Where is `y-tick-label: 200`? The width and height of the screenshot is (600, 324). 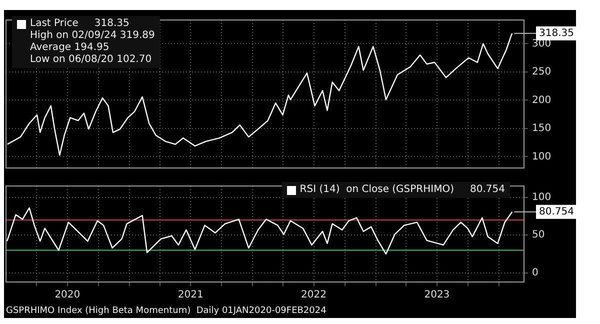 y-tick-label: 200 is located at coordinates (542, 100).